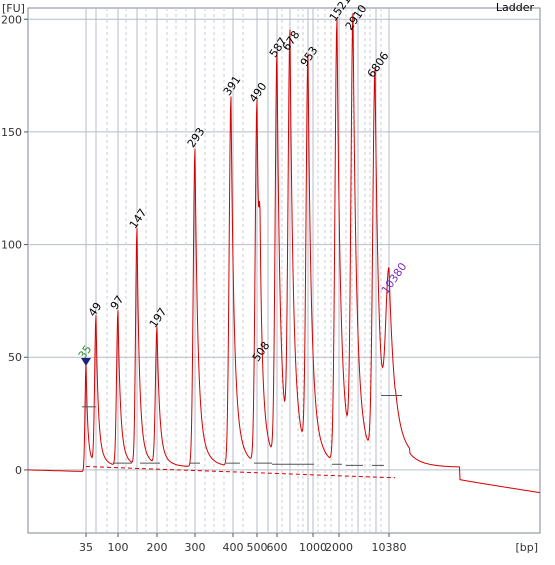 The image size is (555, 565). I want to click on x-tick-label: 10380, so click(389, 547).